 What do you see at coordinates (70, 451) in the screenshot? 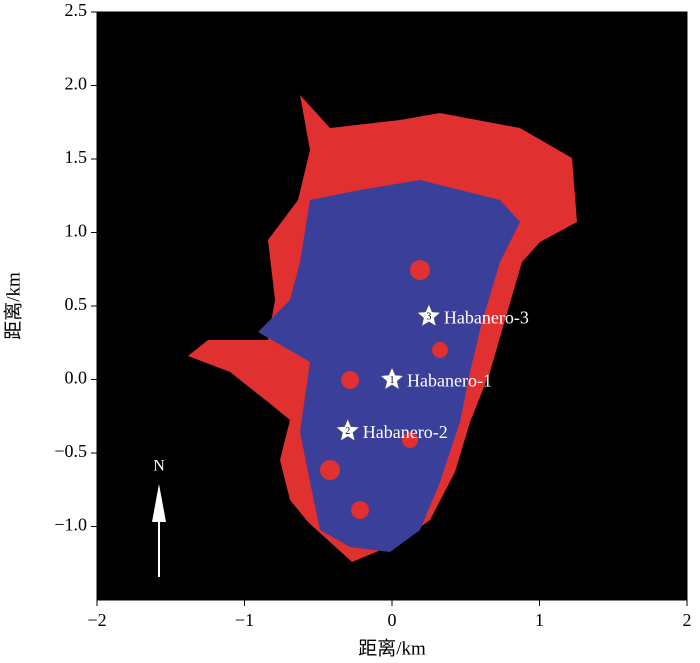
I see `y-tick-label: −0.5` at bounding box center [70, 451].